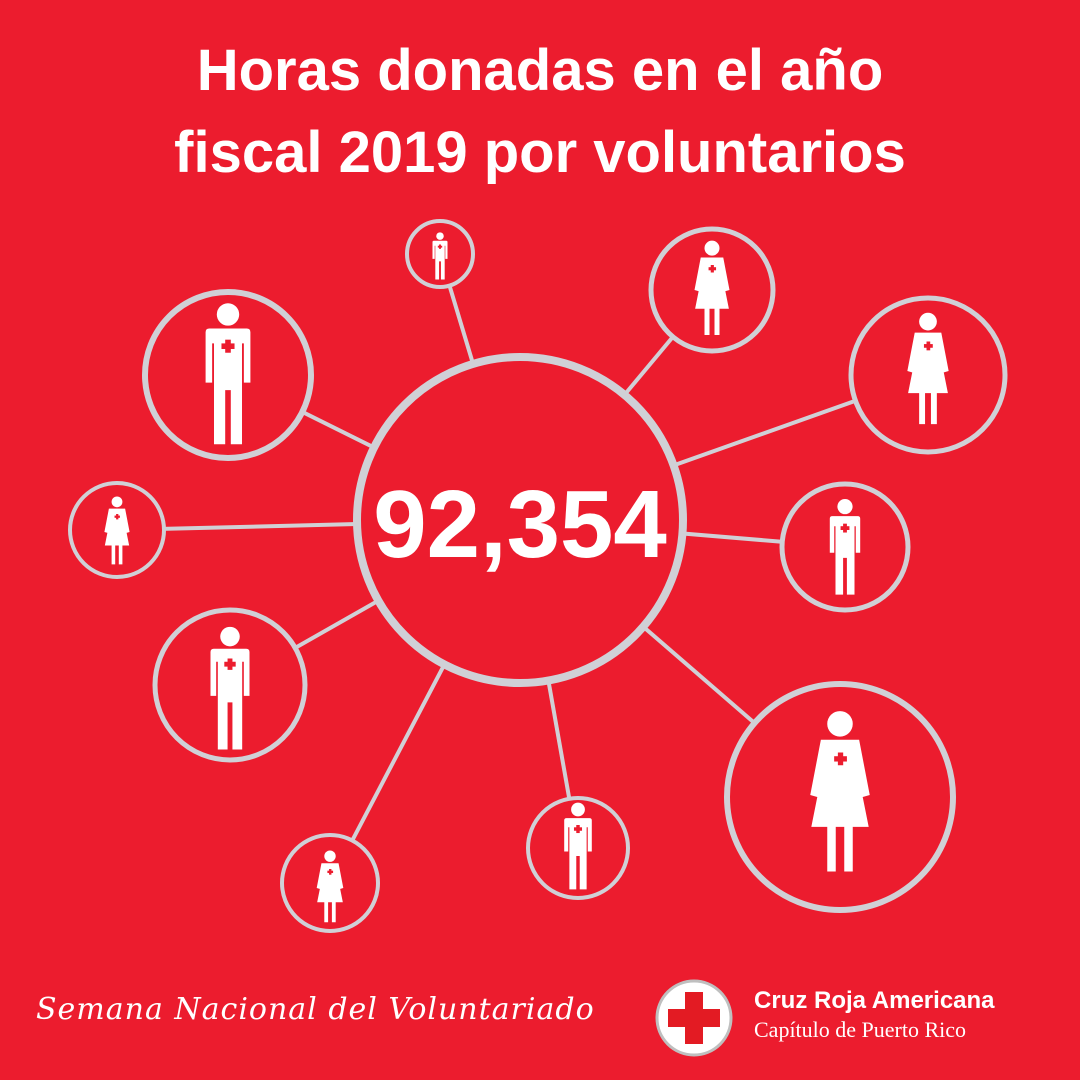 This screenshot has width=1080, height=1080. Describe the element at coordinates (315, 1009) in the screenshot. I see `campaign-title: Semana Nacional del Voluntariado` at that location.